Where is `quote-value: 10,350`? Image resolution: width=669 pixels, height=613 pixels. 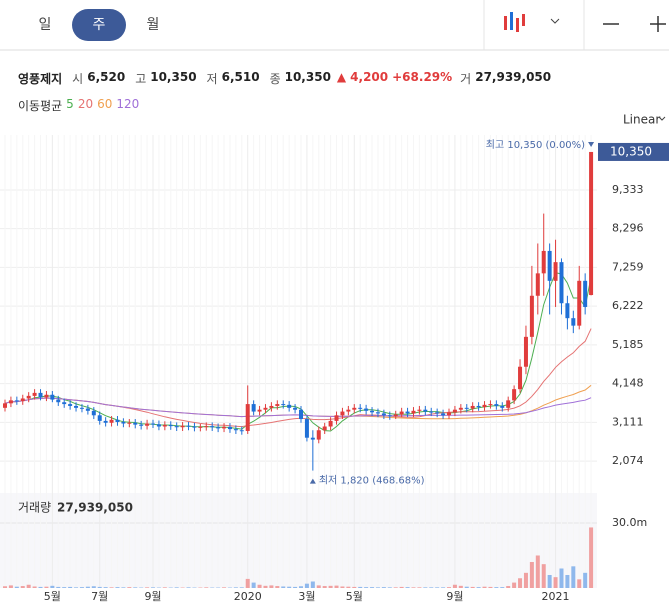
quote-value: 10,350 is located at coordinates (307, 77).